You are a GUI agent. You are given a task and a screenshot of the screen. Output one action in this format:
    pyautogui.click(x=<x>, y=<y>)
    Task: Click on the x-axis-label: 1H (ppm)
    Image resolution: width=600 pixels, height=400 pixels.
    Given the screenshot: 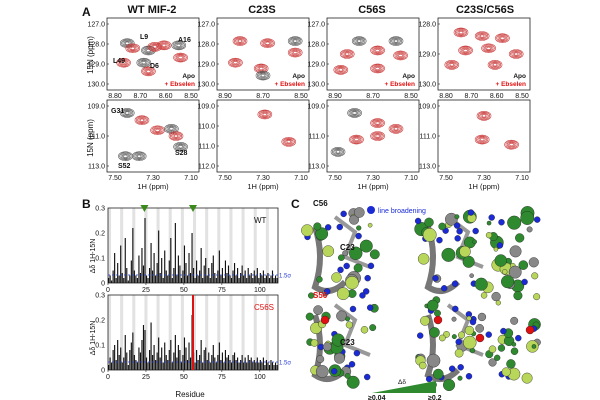 What is the action you would take?
    pyautogui.click(x=263, y=186)
    